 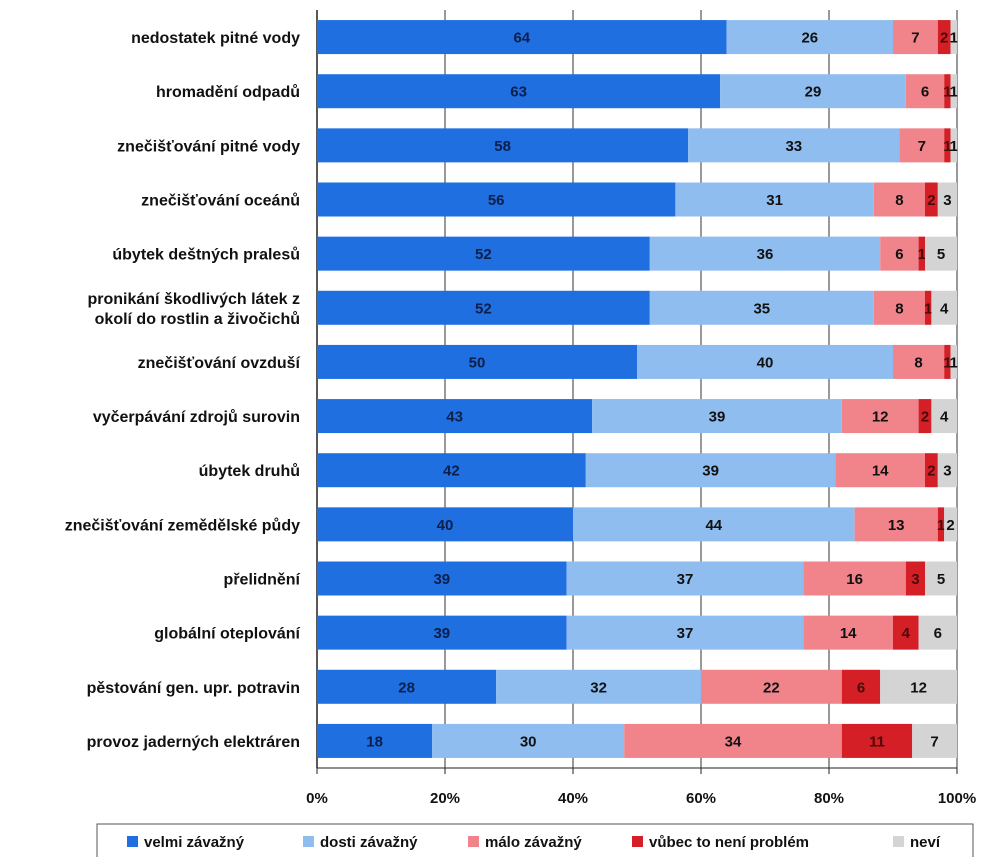 I want to click on legend-label: málo závažný, so click(x=533, y=842).